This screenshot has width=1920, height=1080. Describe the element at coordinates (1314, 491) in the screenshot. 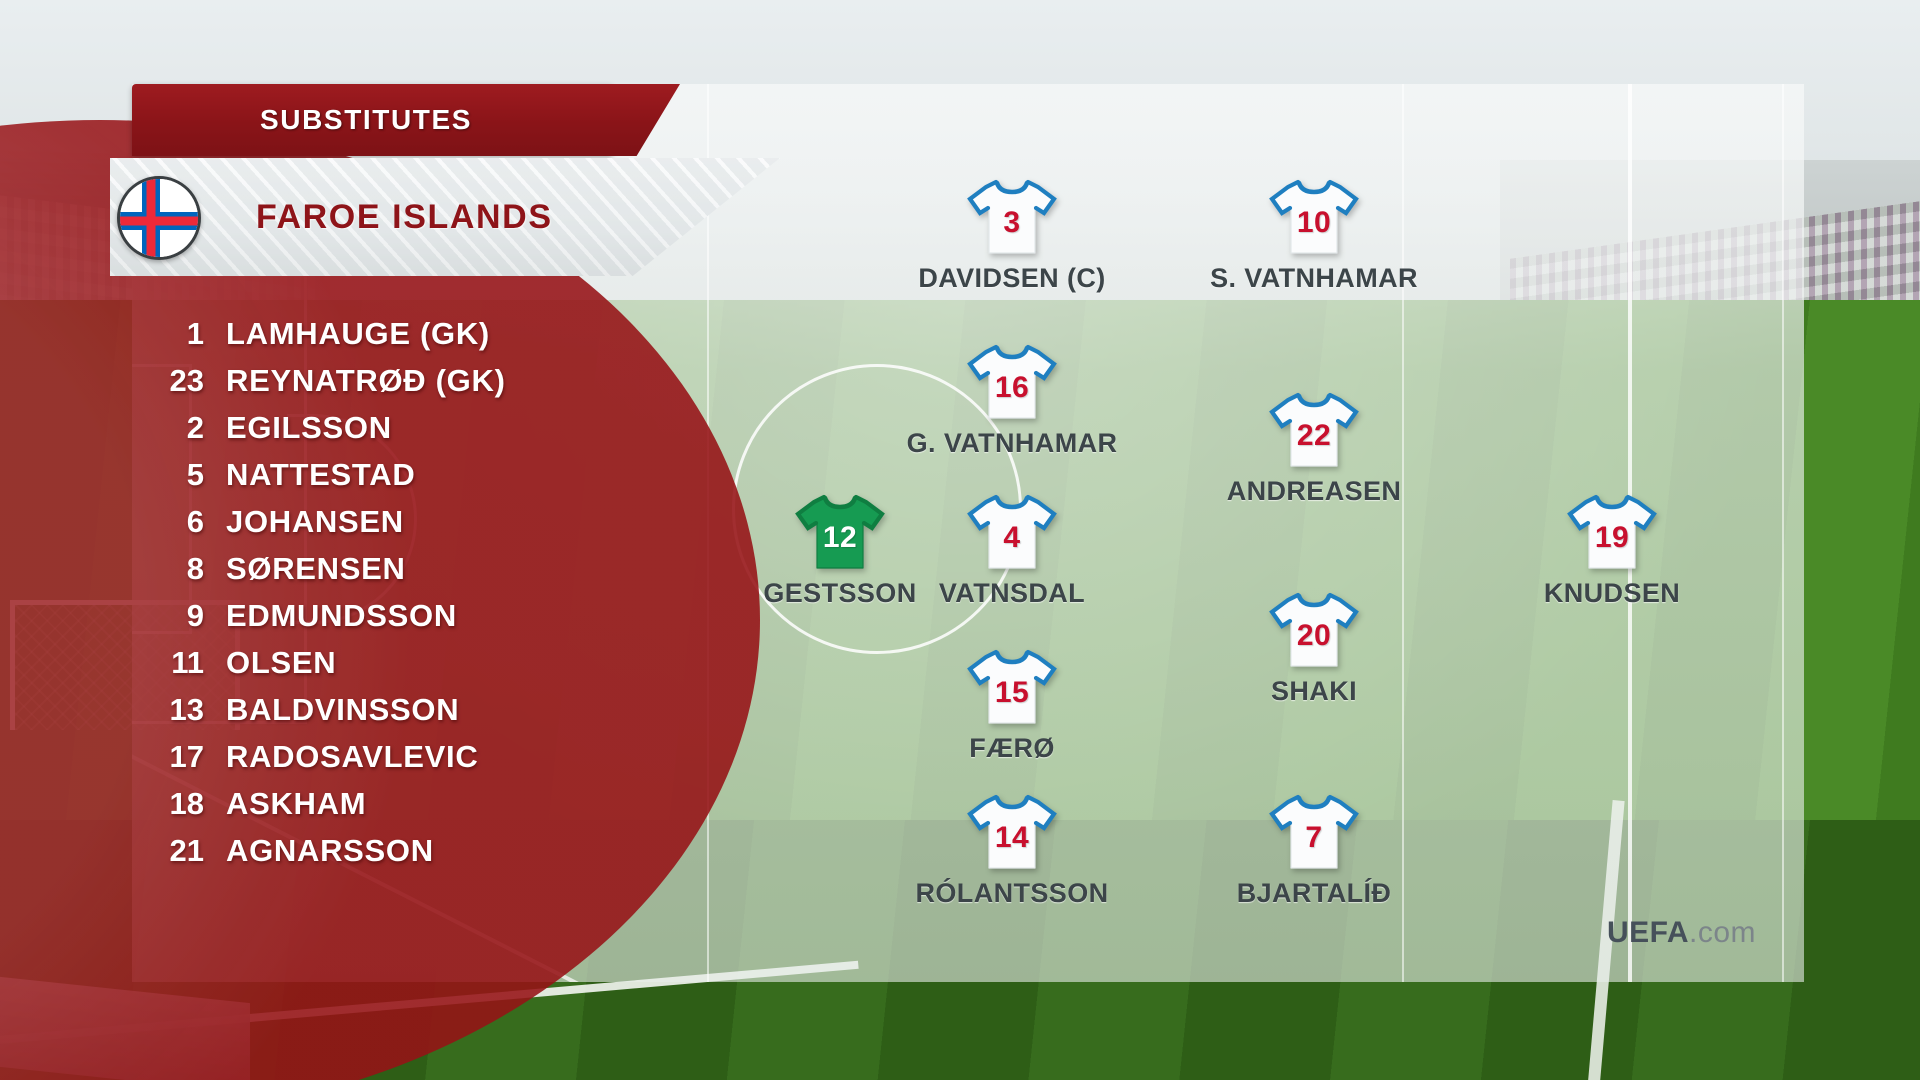

I see `player-name: ANDREASEN` at that location.